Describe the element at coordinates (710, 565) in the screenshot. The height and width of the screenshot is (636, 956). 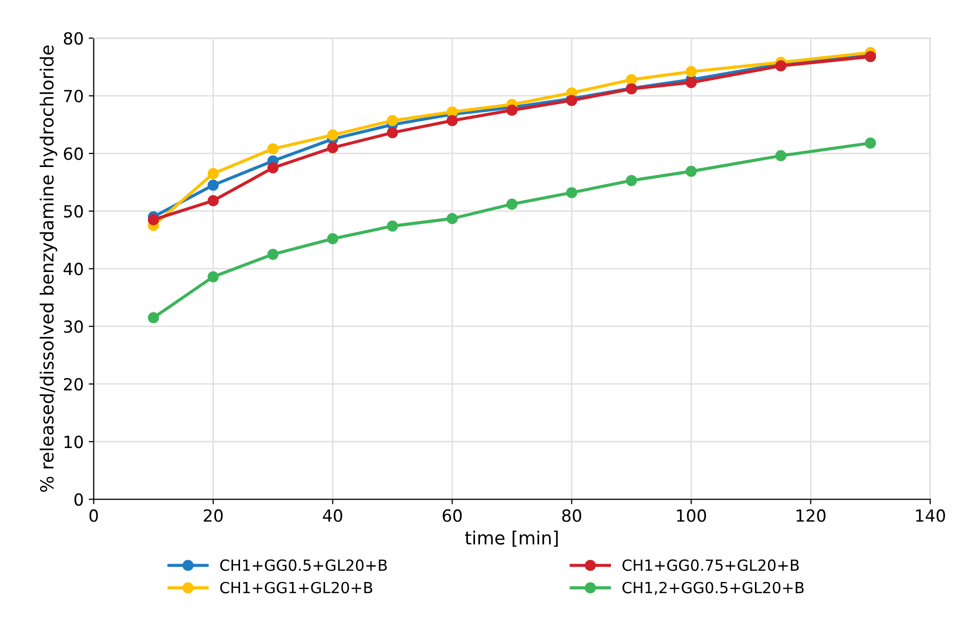
I see `legend-label: CH1+GG0.75+GL20+B` at that location.